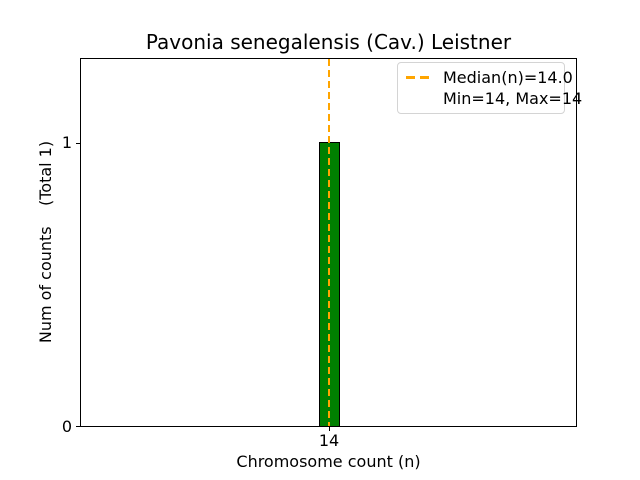 This screenshot has height=480, width=640. I want to click on y-tick-label-1: 1, so click(66, 142).